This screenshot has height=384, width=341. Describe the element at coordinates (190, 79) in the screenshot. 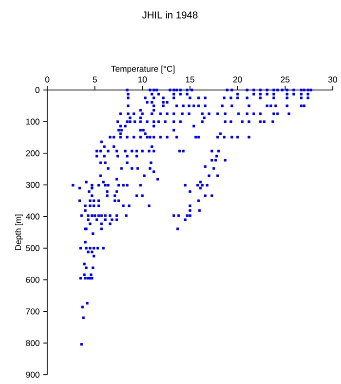

I see `x-tick-label: 15` at that location.